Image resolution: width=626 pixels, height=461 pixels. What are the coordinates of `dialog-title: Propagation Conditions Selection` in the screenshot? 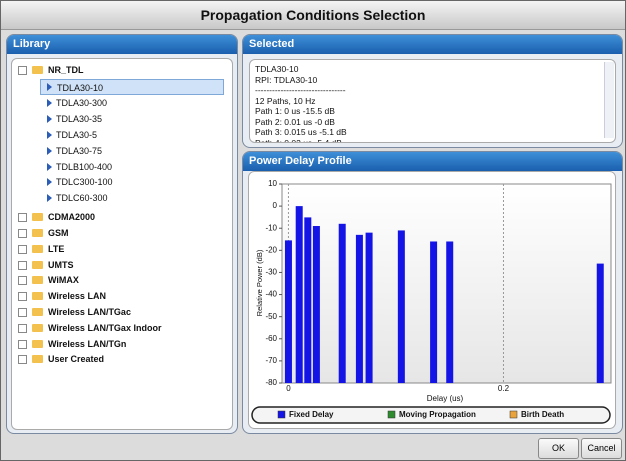 It's located at (313, 15).